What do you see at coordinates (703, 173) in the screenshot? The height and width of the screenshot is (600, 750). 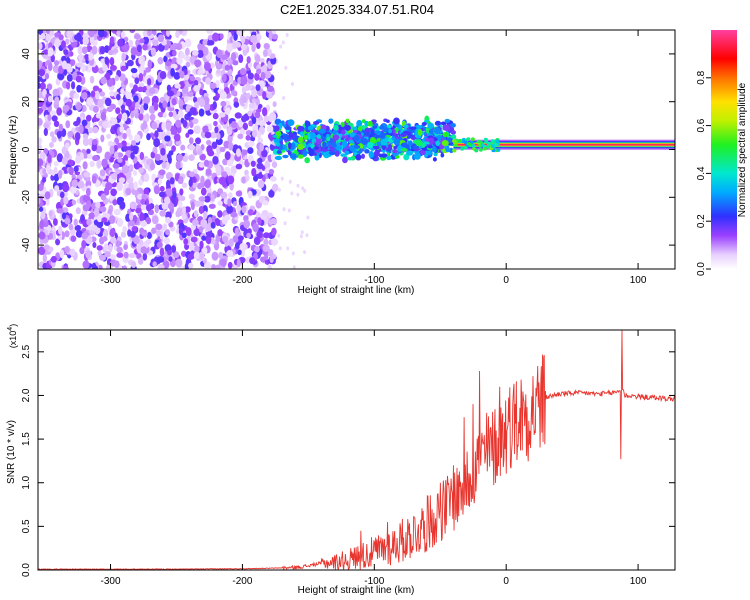 I see `colorbar-ticks: 0.0 0.2 0.4 0.6 0.8` at bounding box center [703, 173].